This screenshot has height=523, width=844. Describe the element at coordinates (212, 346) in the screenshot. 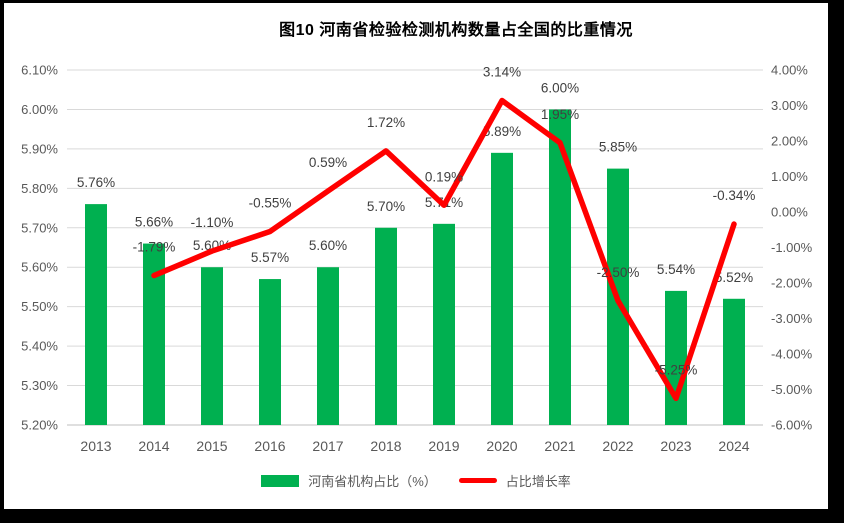

I see `bar-2015` at that location.